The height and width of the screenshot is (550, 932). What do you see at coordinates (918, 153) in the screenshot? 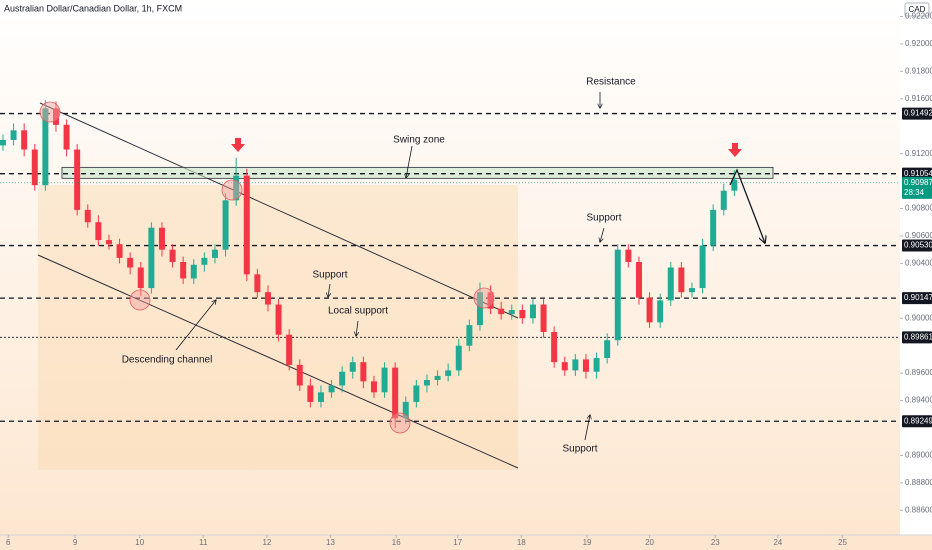
I see `y-tick-label: 0.91200` at bounding box center [918, 153].